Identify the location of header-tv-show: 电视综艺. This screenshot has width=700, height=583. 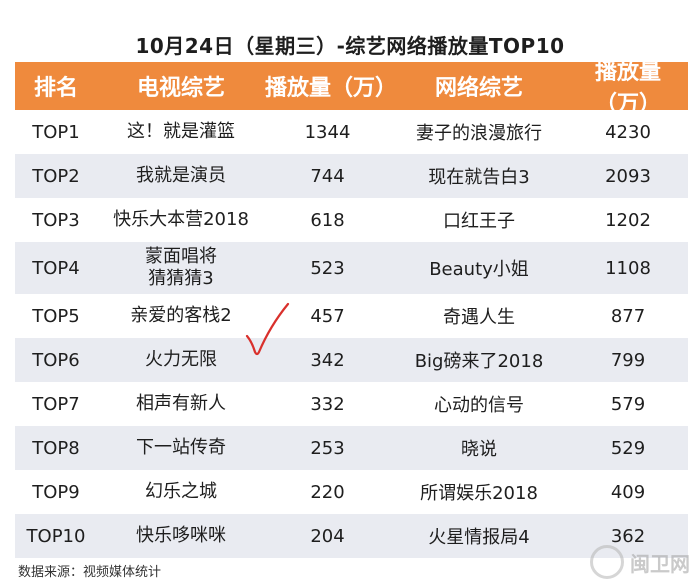
(180, 88).